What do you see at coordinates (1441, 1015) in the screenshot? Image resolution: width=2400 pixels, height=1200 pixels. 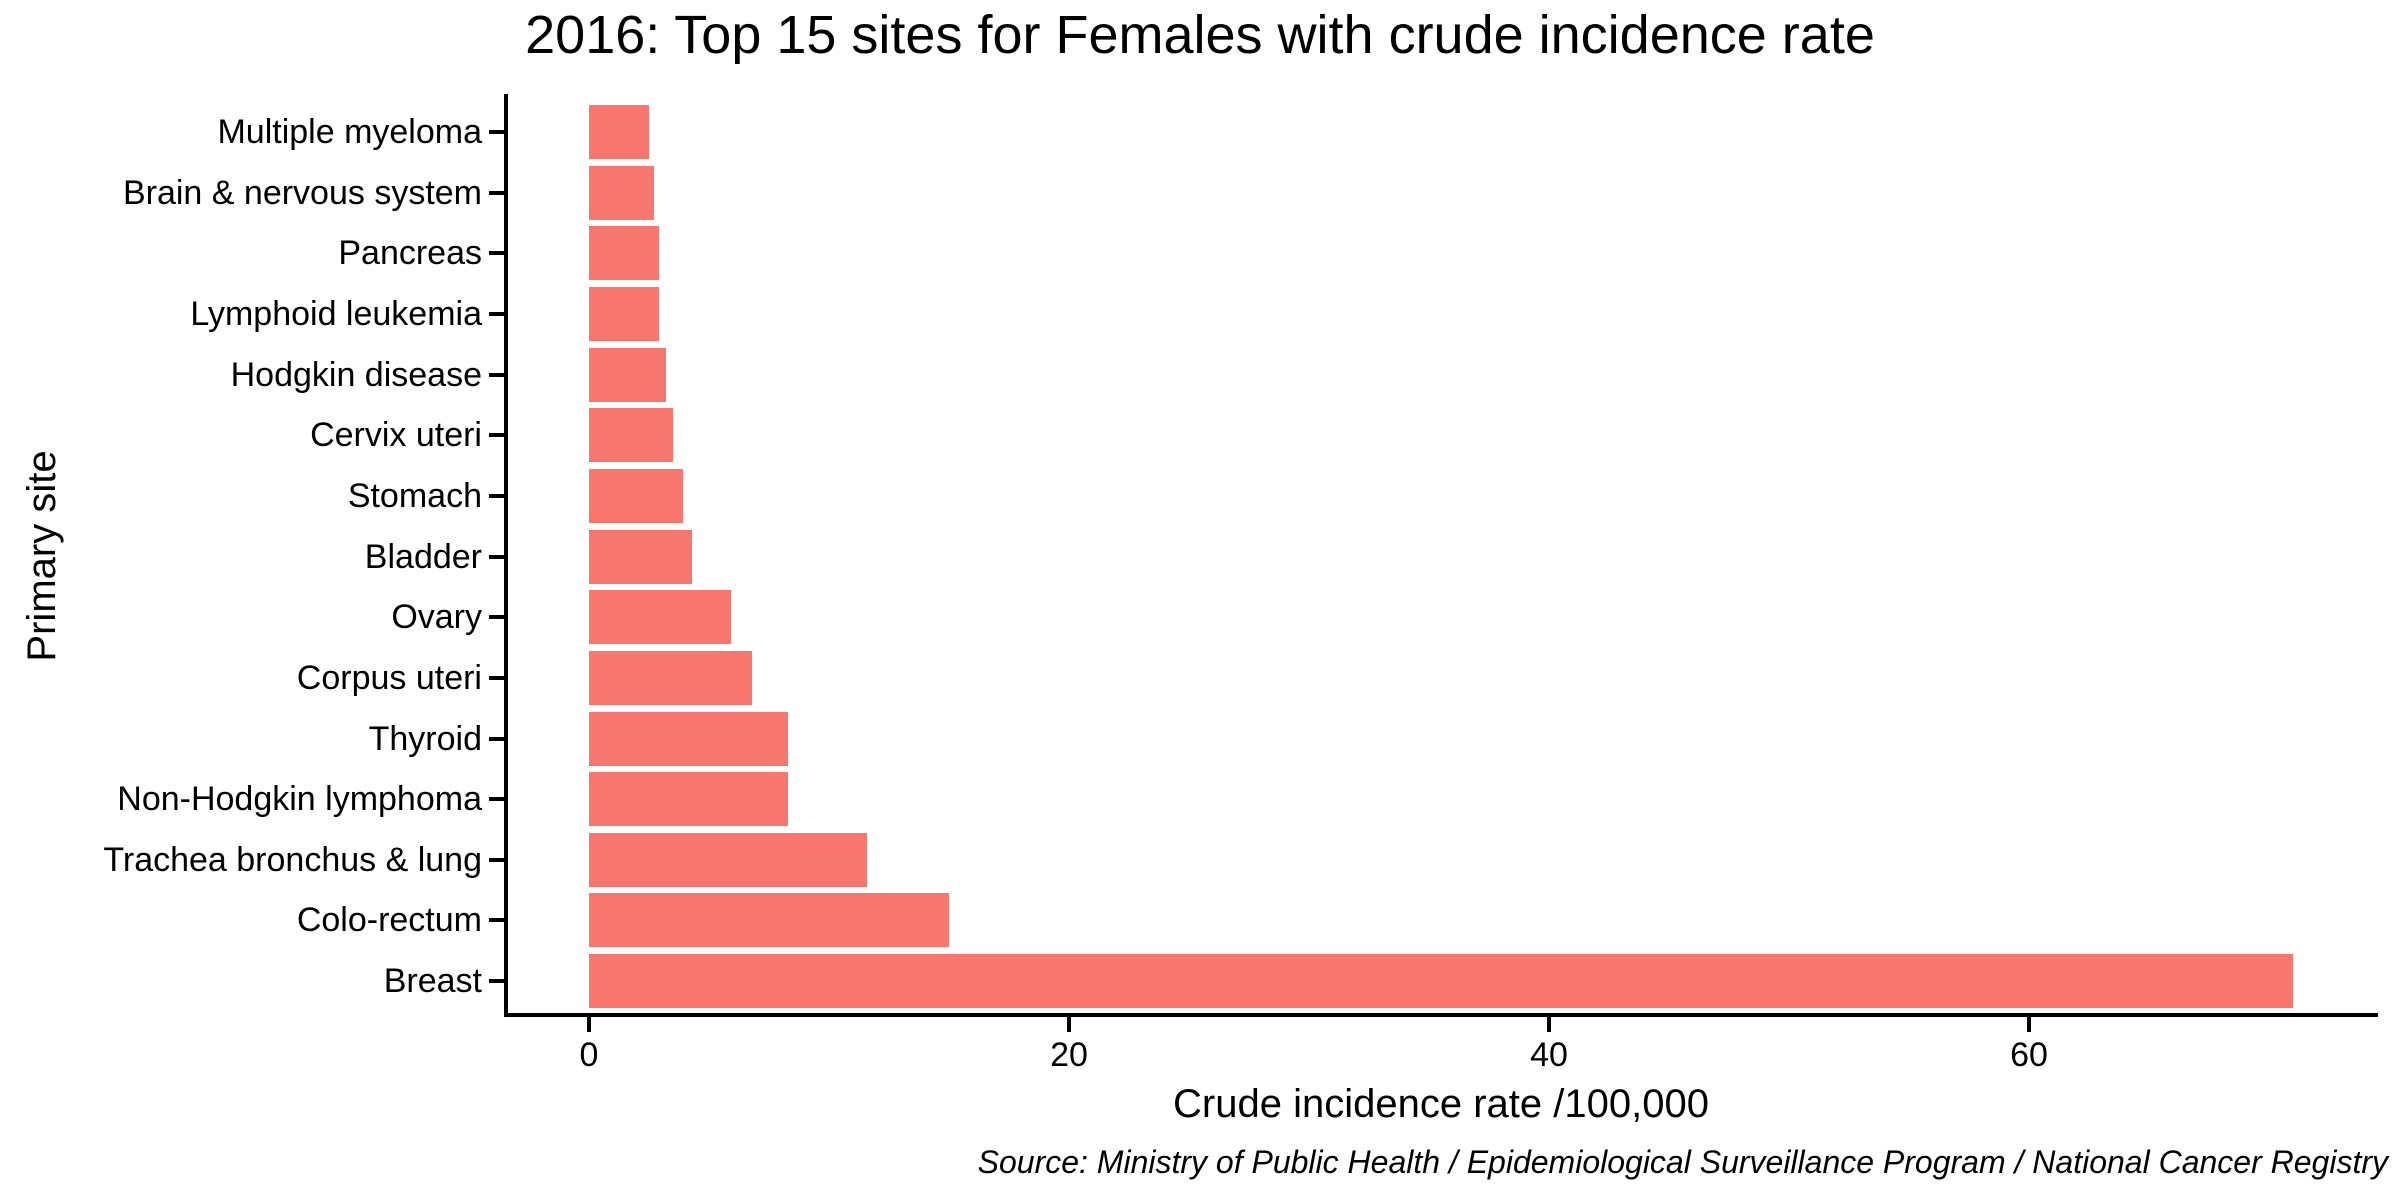 I see `x-axis-line` at bounding box center [1441, 1015].